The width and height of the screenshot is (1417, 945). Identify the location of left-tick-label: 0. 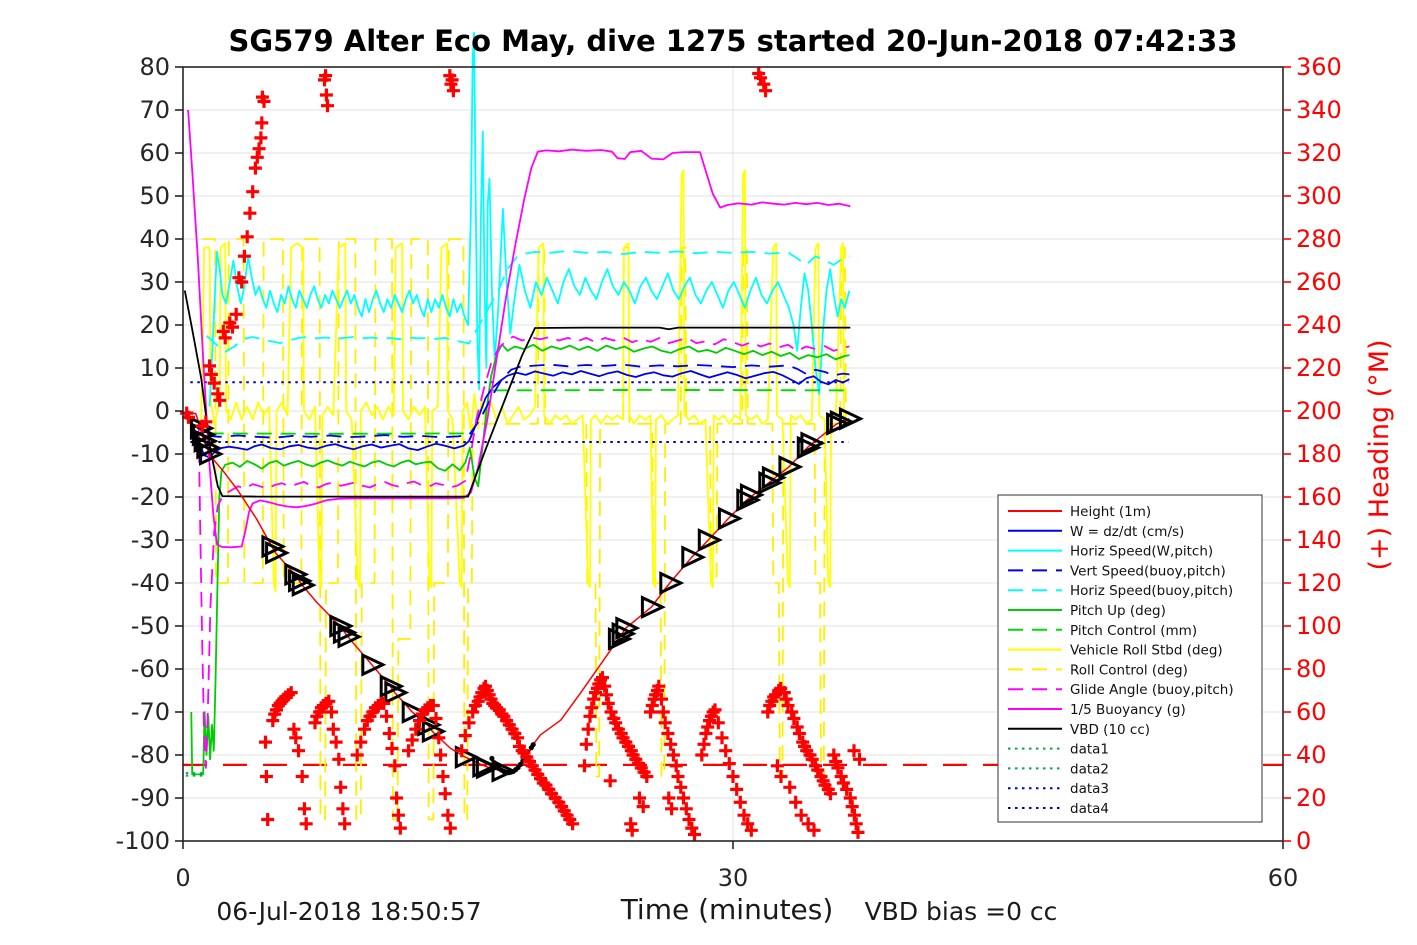
(162, 411).